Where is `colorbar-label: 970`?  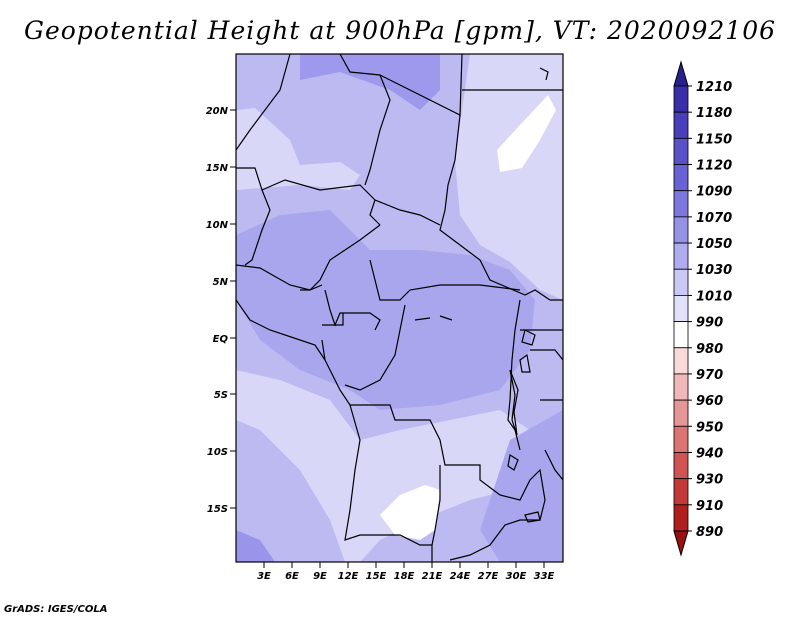
colorbar-label: 970 is located at coordinates (709, 375).